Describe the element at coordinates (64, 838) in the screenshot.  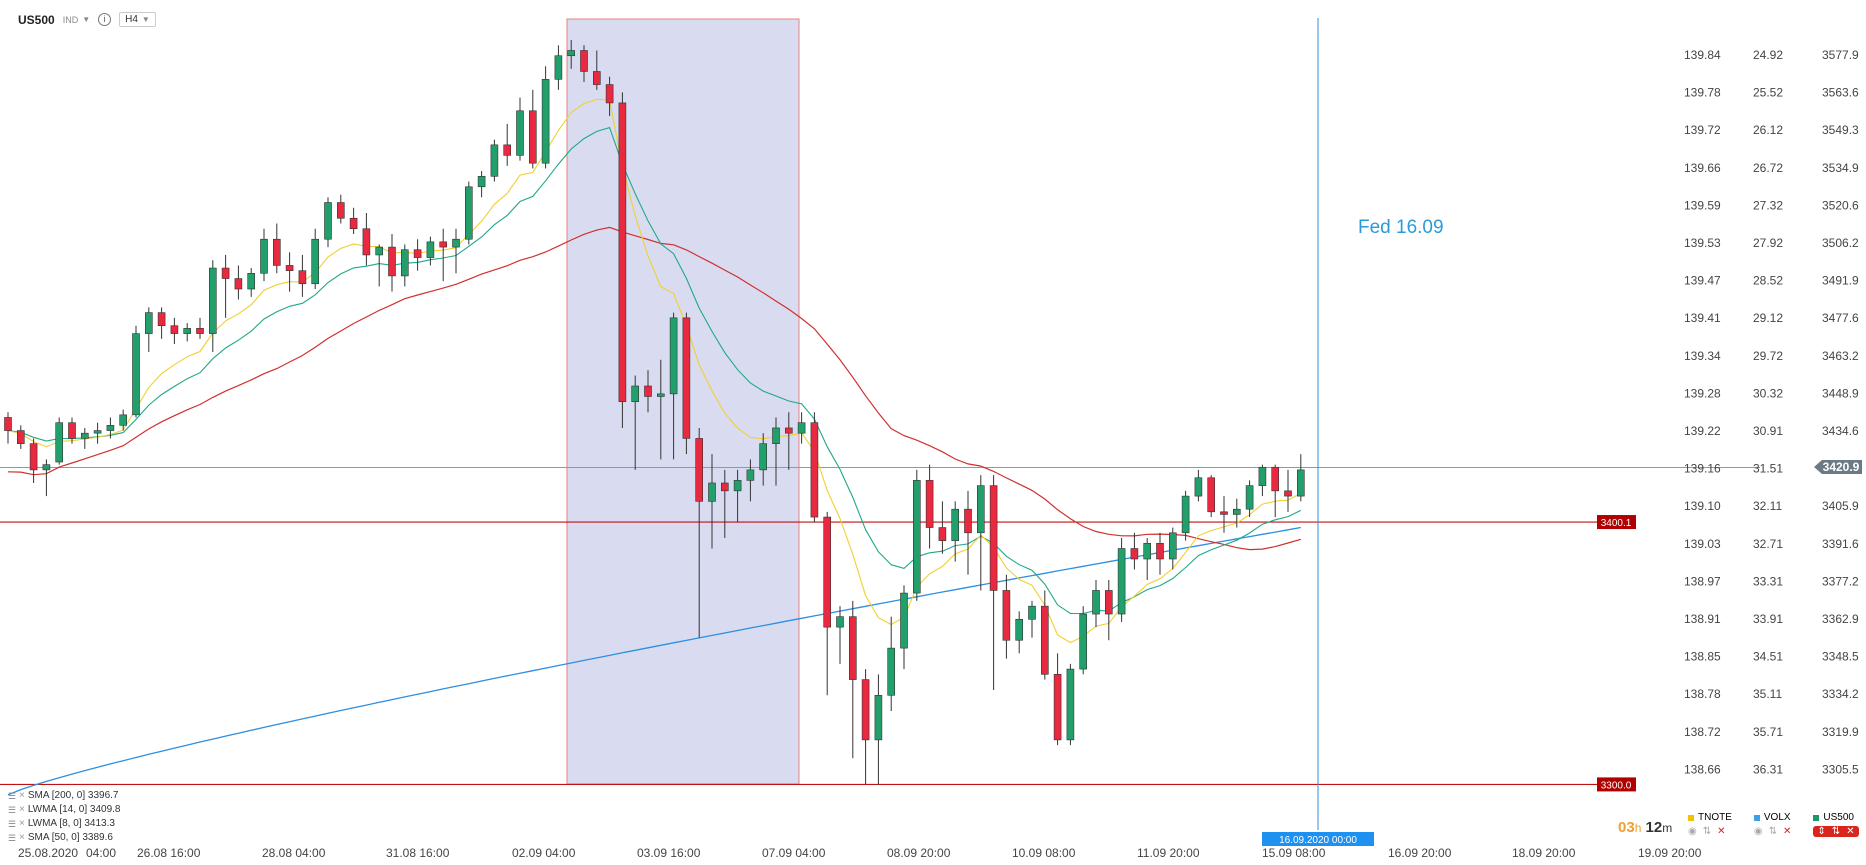
I see `indicator-row: ☰ × SMA [50, 0] 3389.6` at that location.